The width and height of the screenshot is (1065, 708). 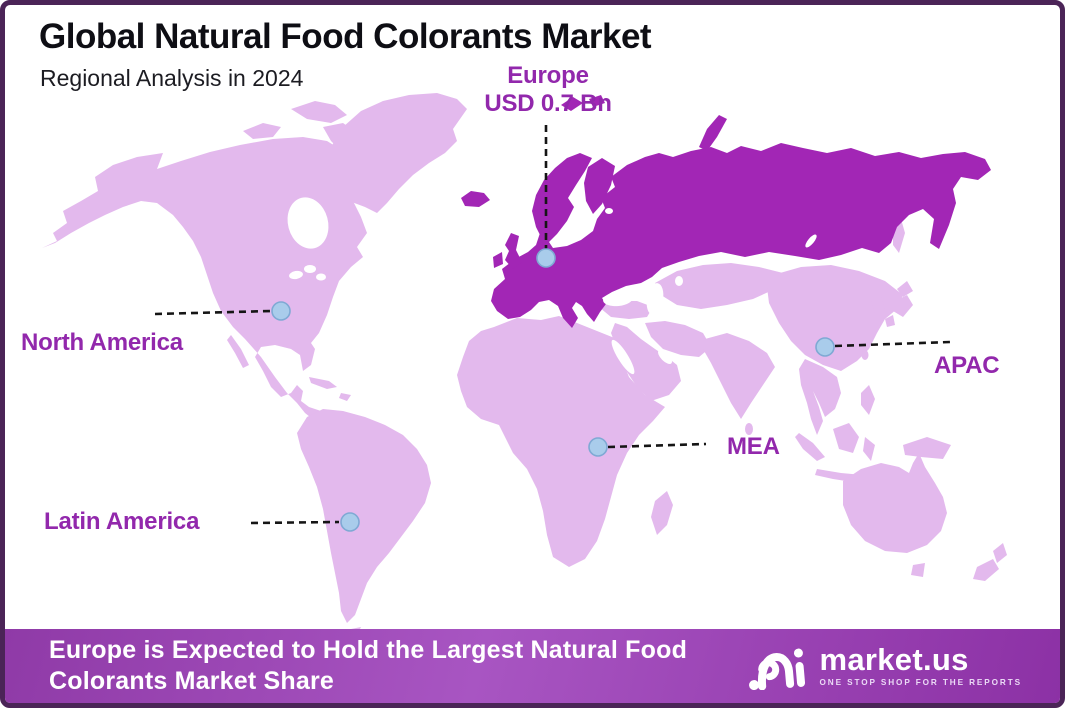 I want to click on region-label-europe: Europe USD 0.7 Bn, so click(x=548, y=90).